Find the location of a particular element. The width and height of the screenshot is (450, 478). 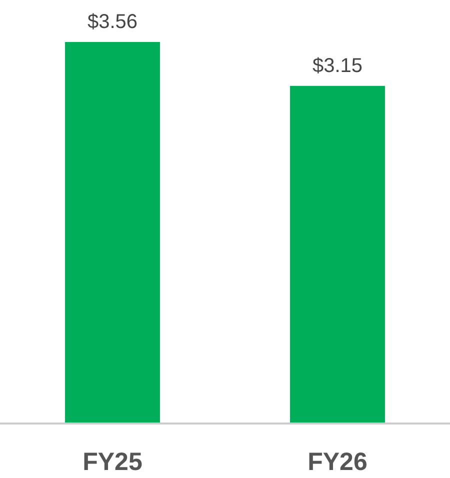

data-label: $3.56 is located at coordinates (112, 22).